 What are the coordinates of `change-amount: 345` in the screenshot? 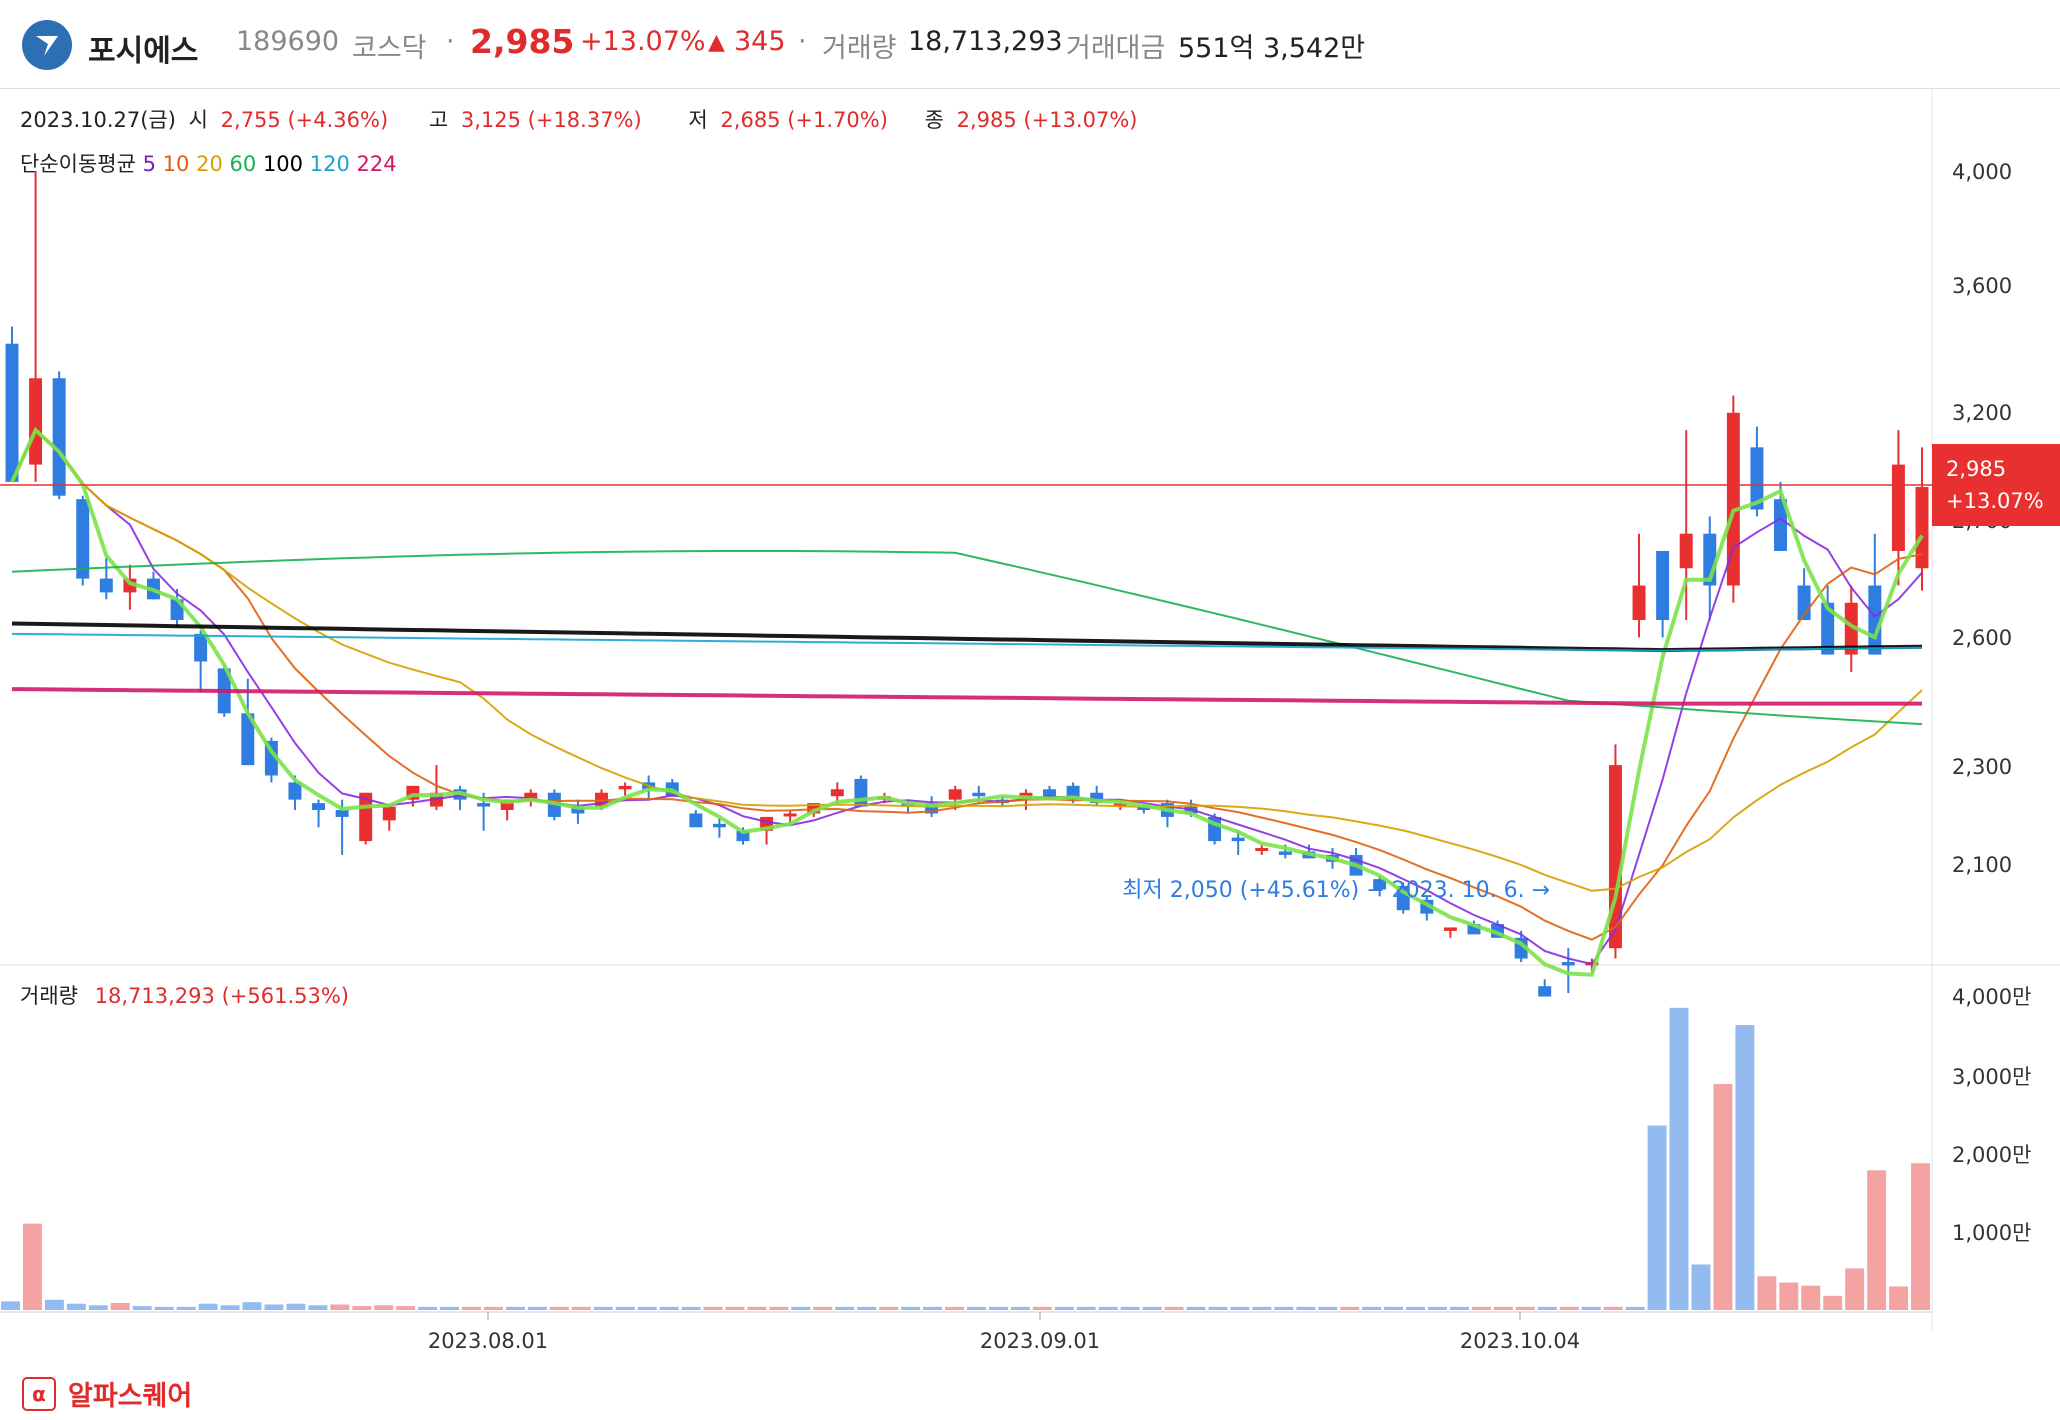 It's located at (760, 41).